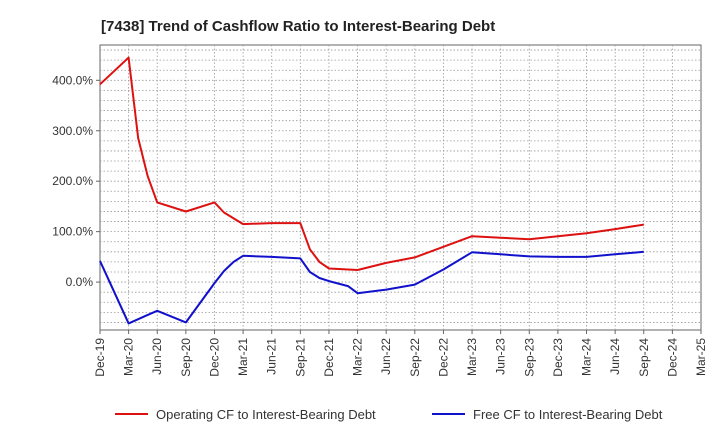 The image size is (720, 440). I want to click on y-tick-label: 0.0%, so click(80, 282).